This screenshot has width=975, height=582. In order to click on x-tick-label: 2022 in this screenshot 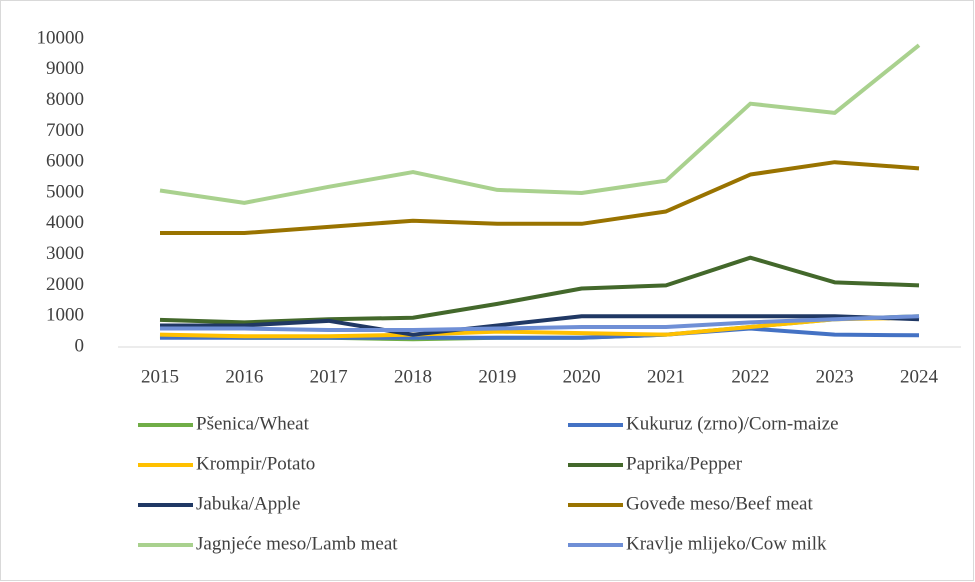, I will do `click(750, 376)`.